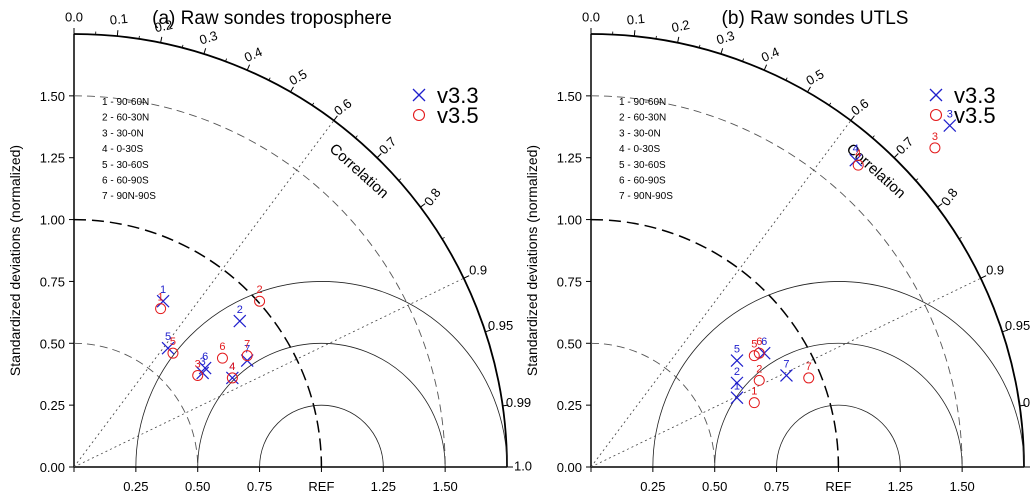 This screenshot has height=502, width=1031. What do you see at coordinates (253, 54) in the screenshot?
I see `correlation-tick-label: 0.4` at bounding box center [253, 54].